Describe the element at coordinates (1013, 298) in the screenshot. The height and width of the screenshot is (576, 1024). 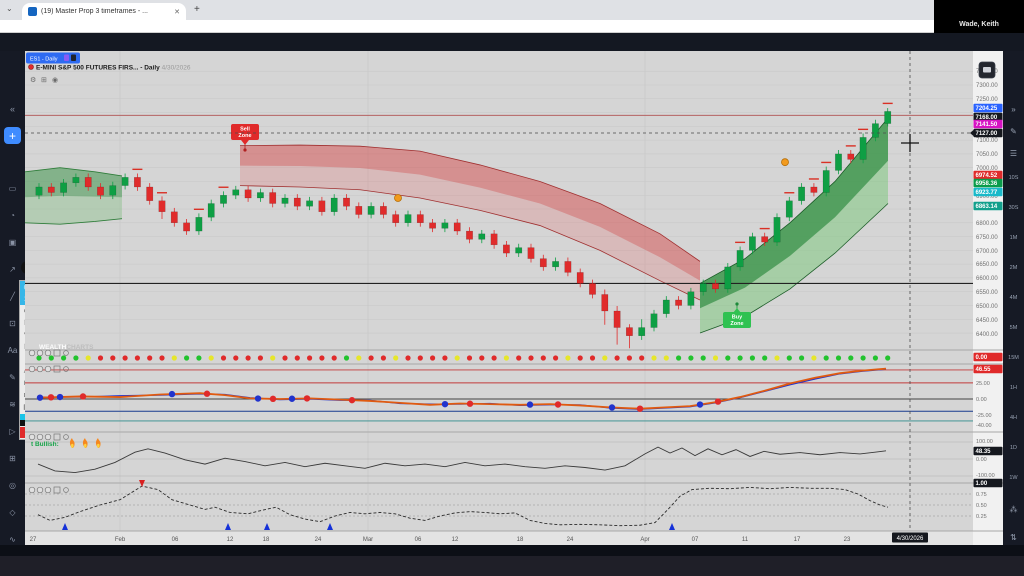
I see `timeframe-4m: 4M` at that location.